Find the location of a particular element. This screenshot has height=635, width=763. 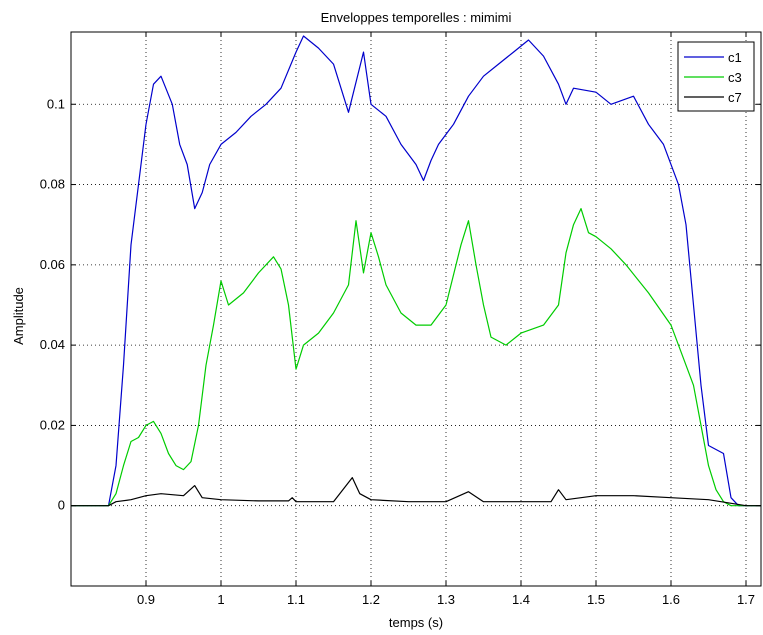

x-tick-label: 1.7 is located at coordinates (746, 599).